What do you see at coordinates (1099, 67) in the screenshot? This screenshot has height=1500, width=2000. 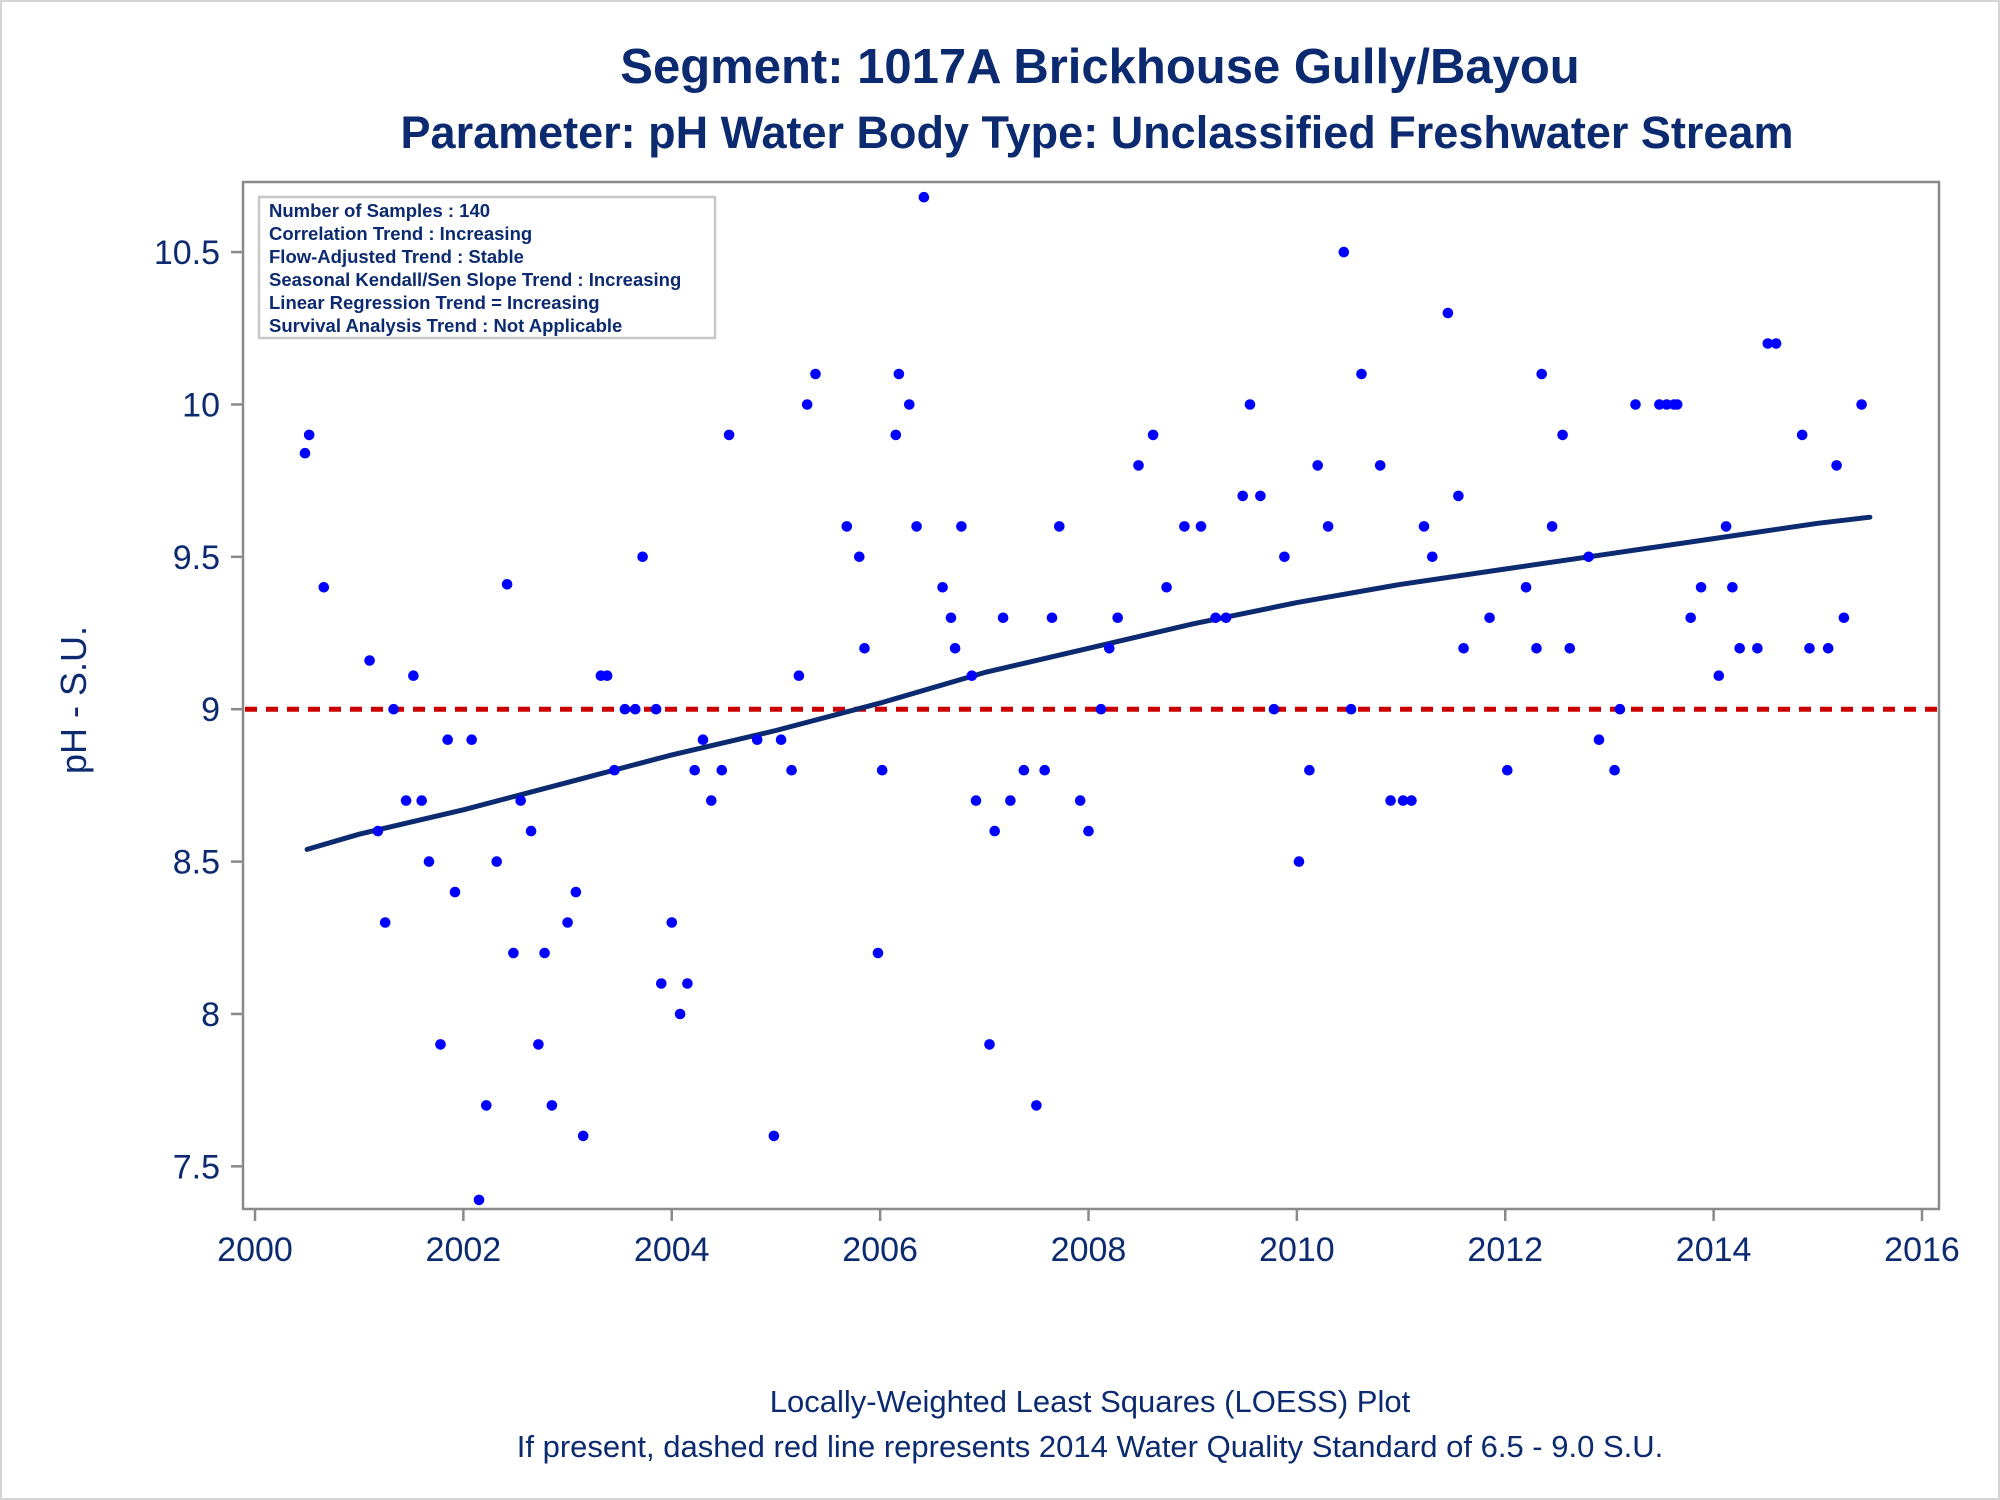 I see `chart-title: Segment: 1017A Brickhouse Gully/Bayou` at bounding box center [1099, 67].